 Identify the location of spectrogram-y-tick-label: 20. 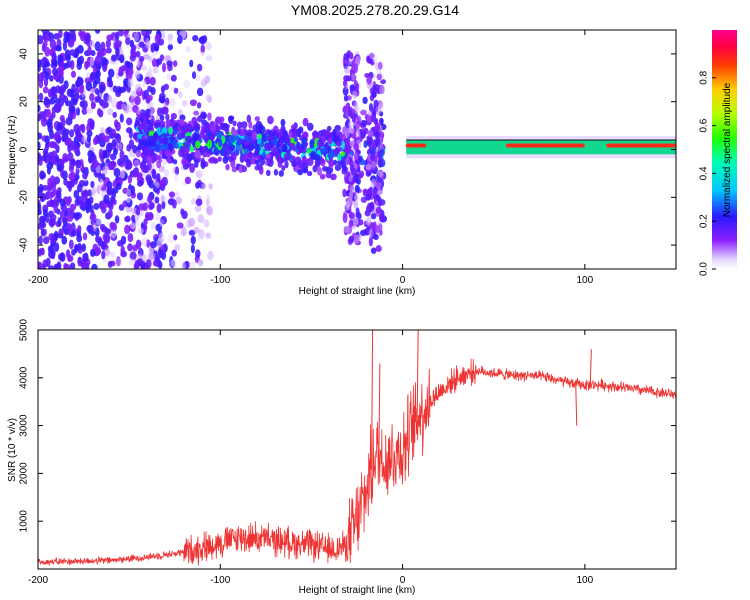
(24, 102).